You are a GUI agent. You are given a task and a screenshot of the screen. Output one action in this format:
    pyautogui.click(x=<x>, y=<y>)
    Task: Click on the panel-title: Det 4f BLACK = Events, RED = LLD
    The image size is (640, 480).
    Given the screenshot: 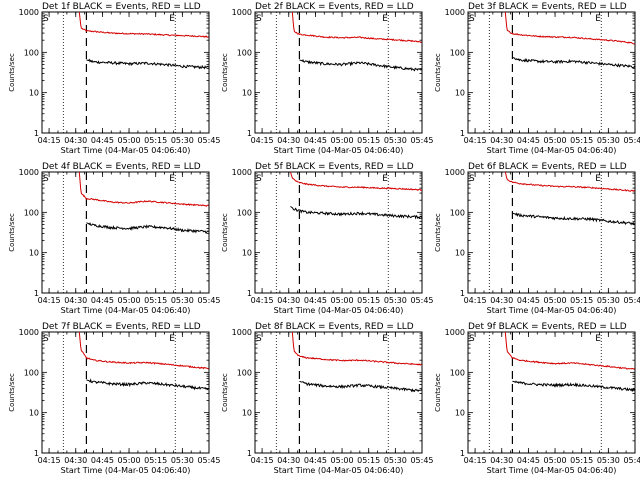 What is the action you would take?
    pyautogui.click(x=121, y=167)
    